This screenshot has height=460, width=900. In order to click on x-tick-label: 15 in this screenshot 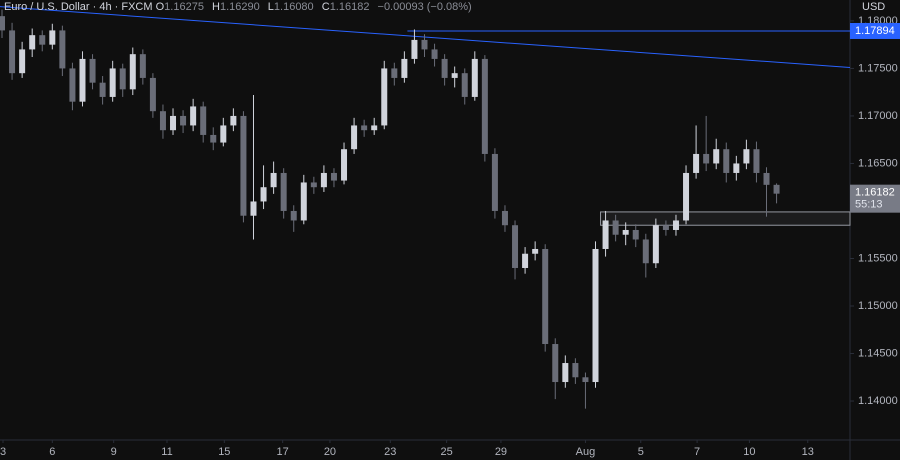, I will do `click(224, 452)`.